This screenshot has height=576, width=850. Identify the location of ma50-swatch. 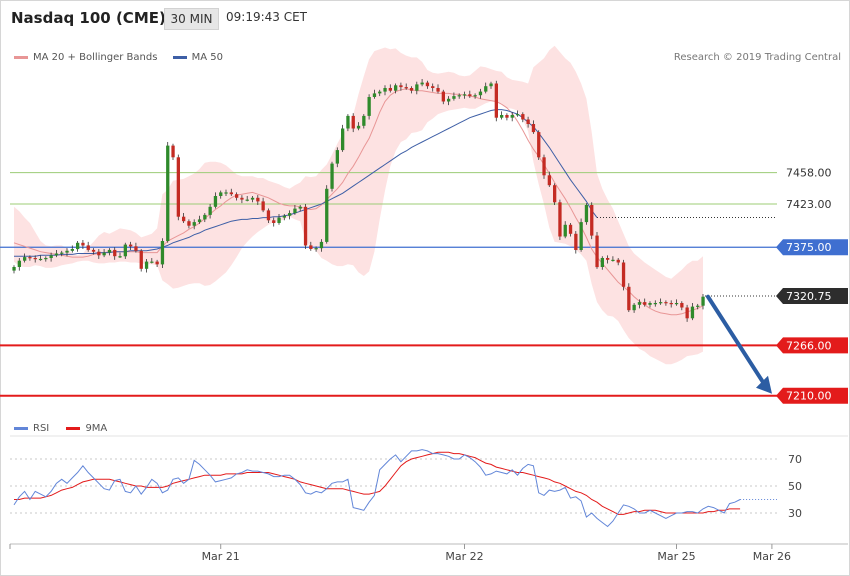
(179, 57).